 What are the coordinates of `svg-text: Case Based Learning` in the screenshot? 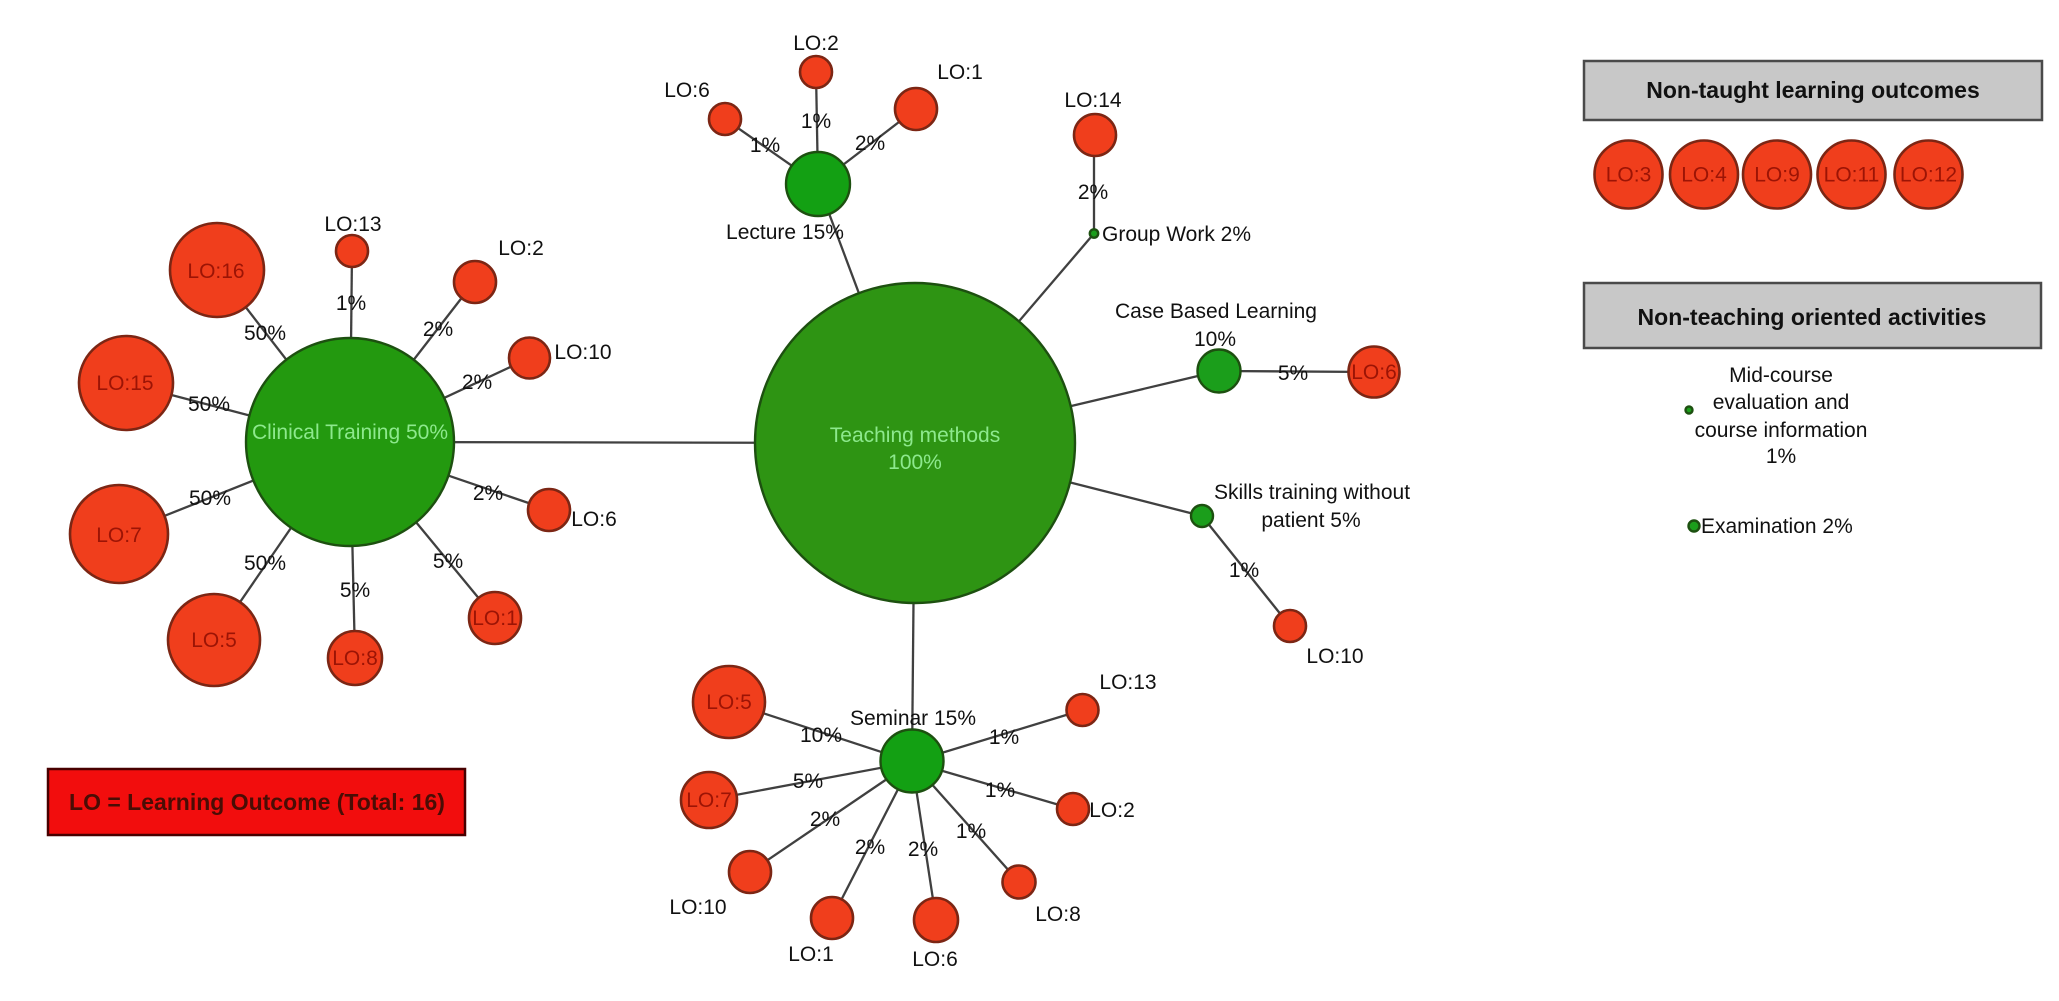 It's located at (1216, 311).